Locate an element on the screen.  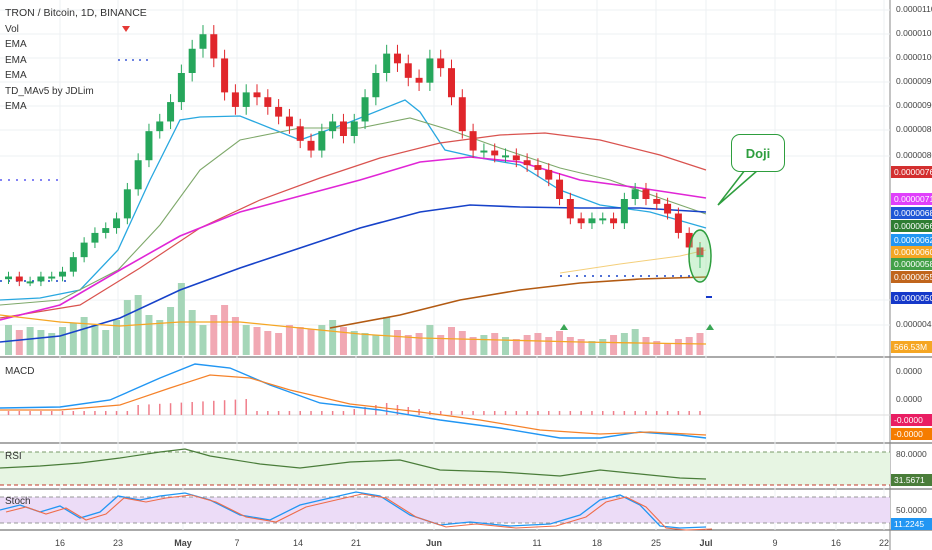
legend-title: TRON / Bitcoin, 1D, BINANCE is located at coordinates (76, 13).